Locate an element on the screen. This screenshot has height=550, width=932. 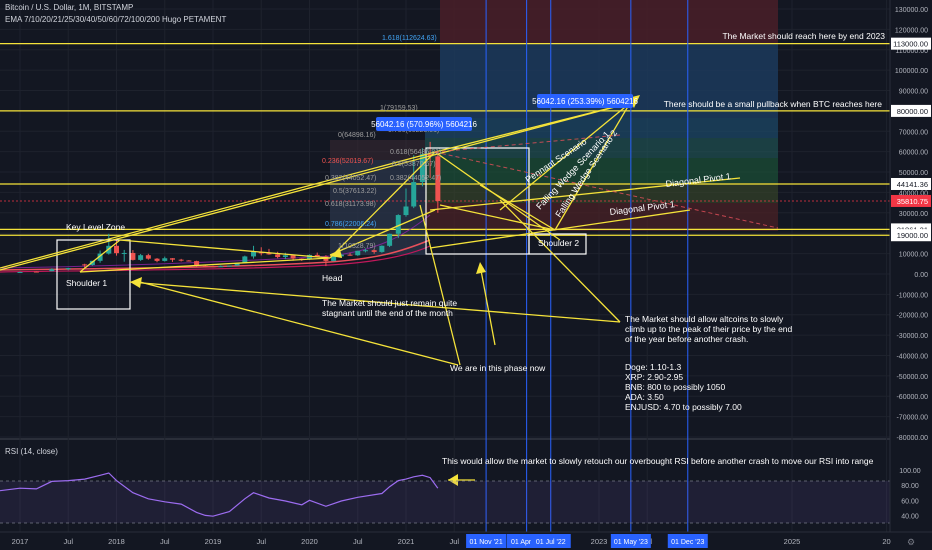
time-tick-3: Jul is located at coordinates (165, 541).